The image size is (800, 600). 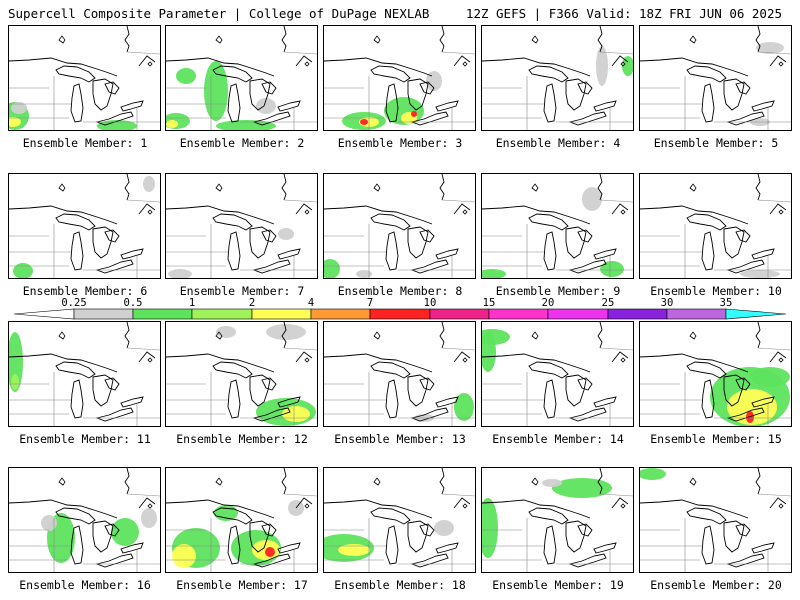 I want to click on member-label-4: Ensemble Member: 4, so click(x=558, y=143).